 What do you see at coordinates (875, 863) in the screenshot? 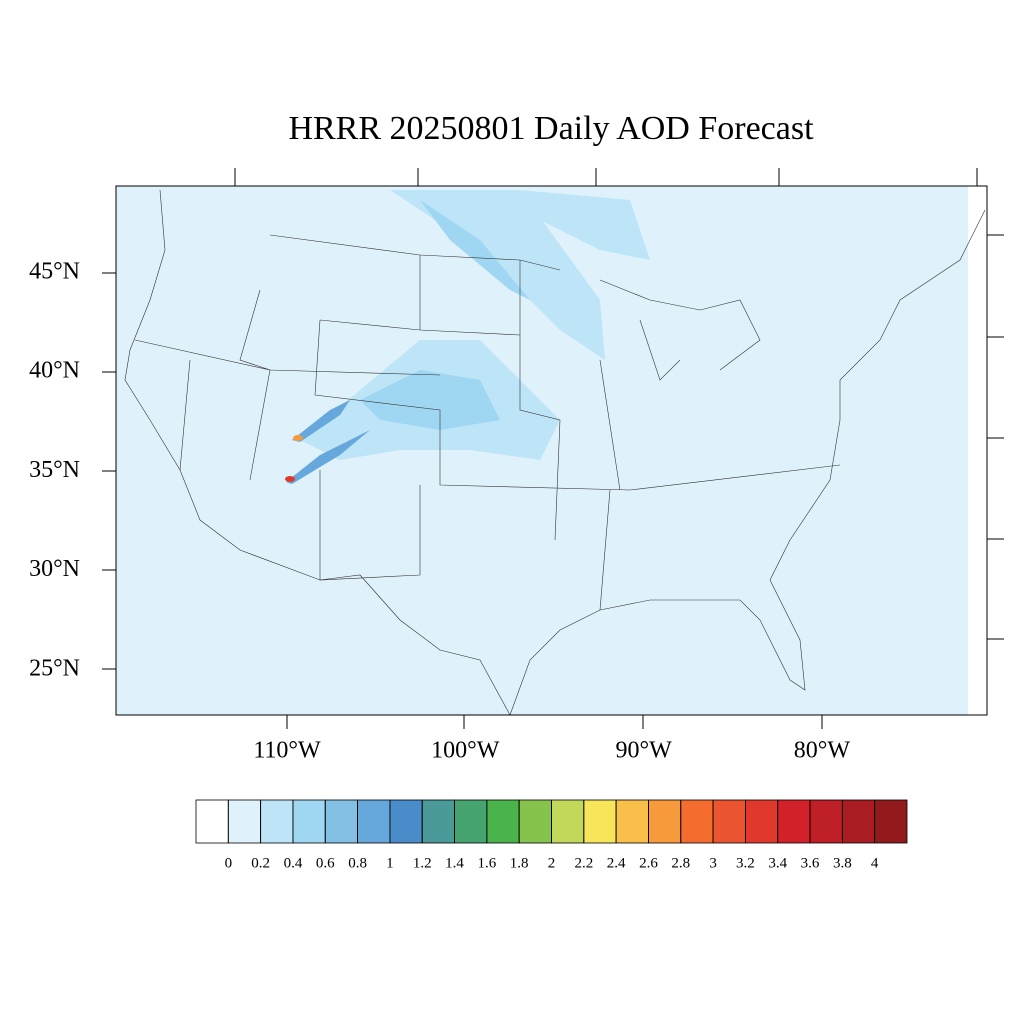
I see `colorbar-label: 4` at bounding box center [875, 863].